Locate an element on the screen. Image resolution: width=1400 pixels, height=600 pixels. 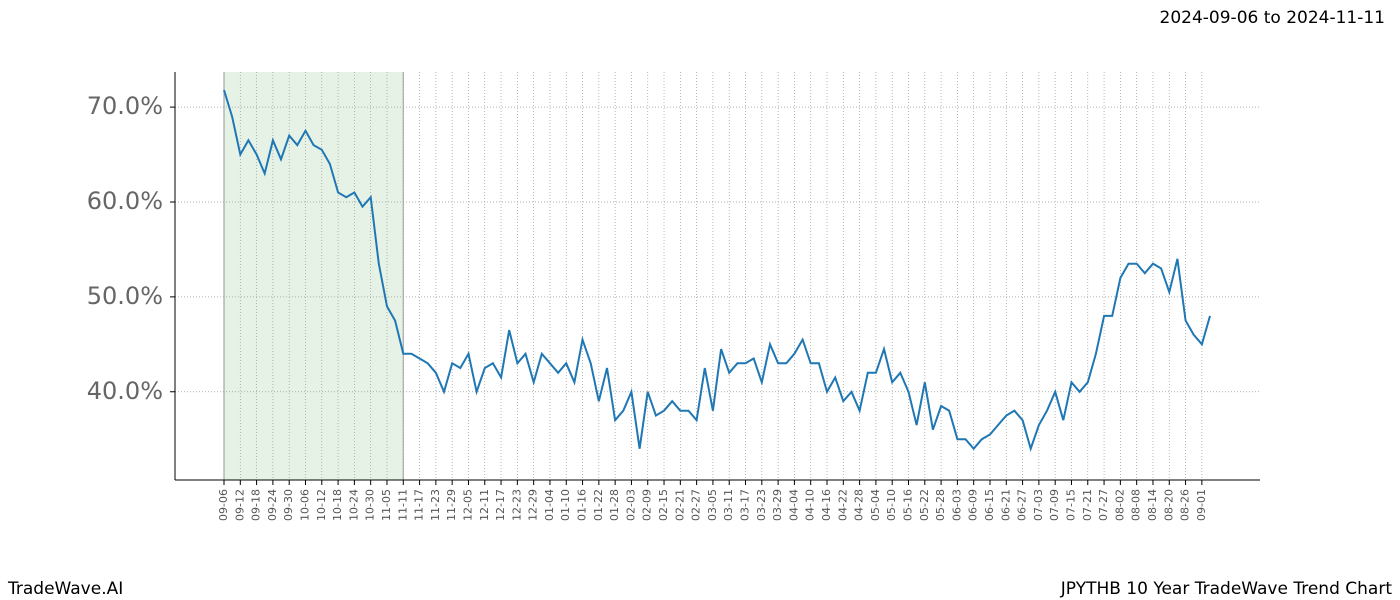
x-tick-label: 11-05 is located at coordinates (386, 505).